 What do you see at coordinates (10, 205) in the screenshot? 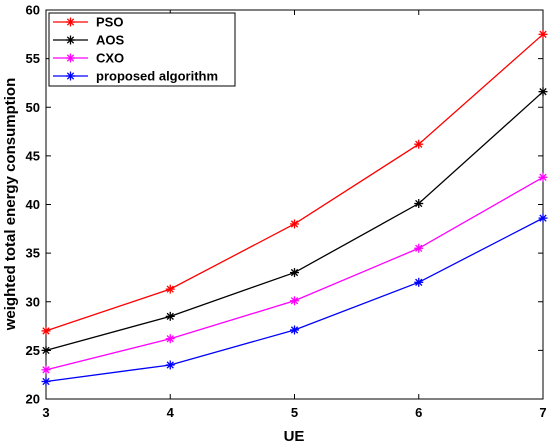
I see `y-axis-label: weighted total energy consumption` at bounding box center [10, 205].